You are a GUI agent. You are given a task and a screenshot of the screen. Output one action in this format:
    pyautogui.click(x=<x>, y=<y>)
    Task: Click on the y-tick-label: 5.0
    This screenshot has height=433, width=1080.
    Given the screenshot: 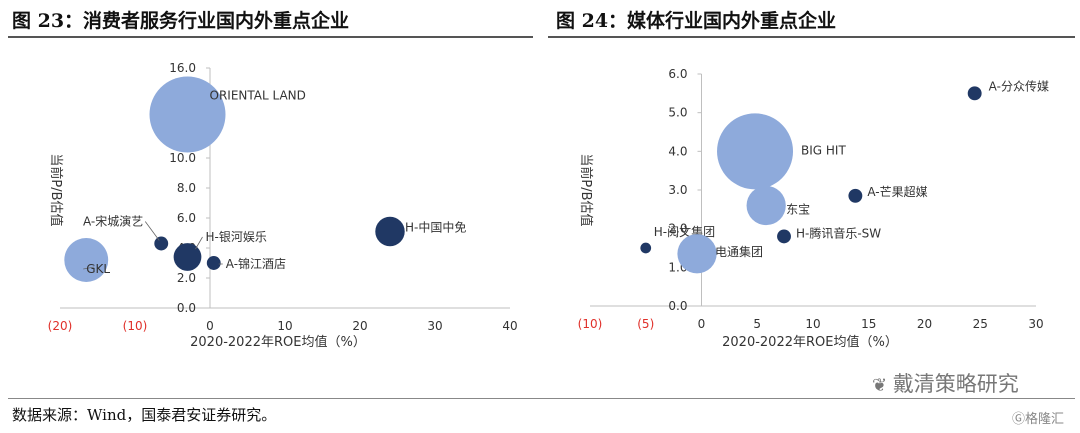 What is the action you would take?
    pyautogui.click(x=677, y=113)
    